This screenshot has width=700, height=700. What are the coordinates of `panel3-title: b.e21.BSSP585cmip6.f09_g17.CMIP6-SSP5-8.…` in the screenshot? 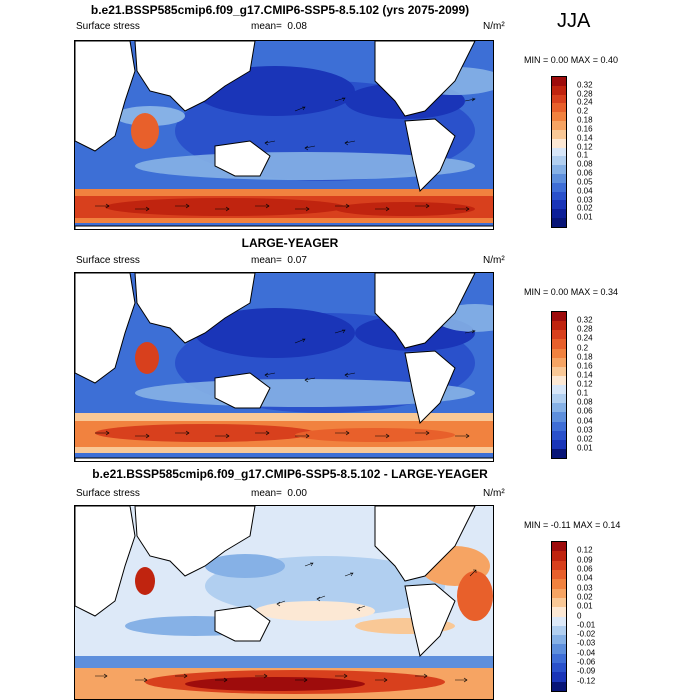 It's located at (290, 474).